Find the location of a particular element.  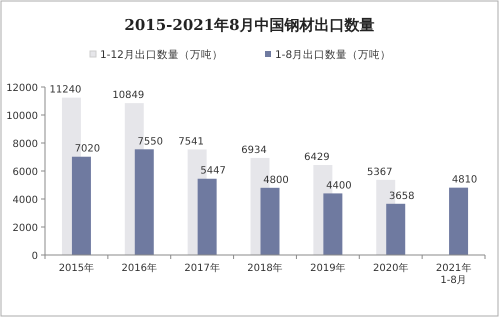

data-label: 7541 is located at coordinates (191, 142).